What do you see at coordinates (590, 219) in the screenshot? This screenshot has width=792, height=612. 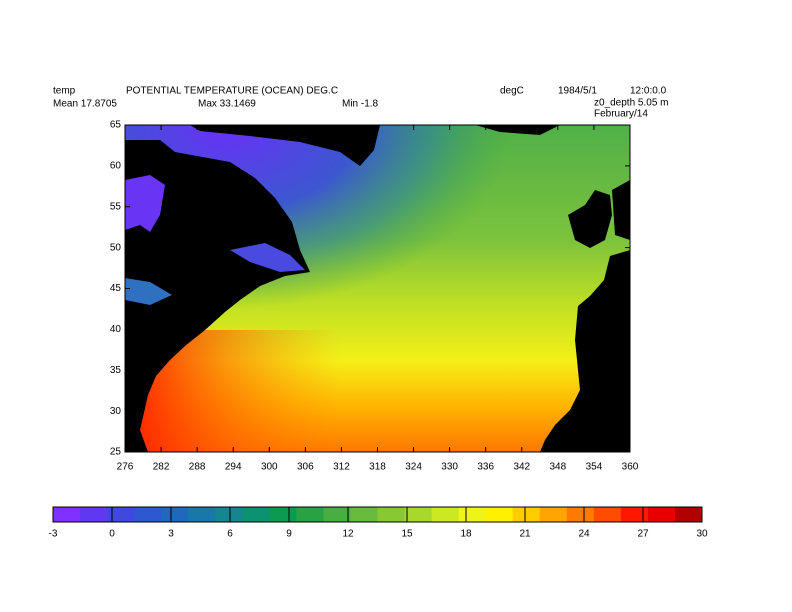 I see `british-isles` at bounding box center [590, 219].